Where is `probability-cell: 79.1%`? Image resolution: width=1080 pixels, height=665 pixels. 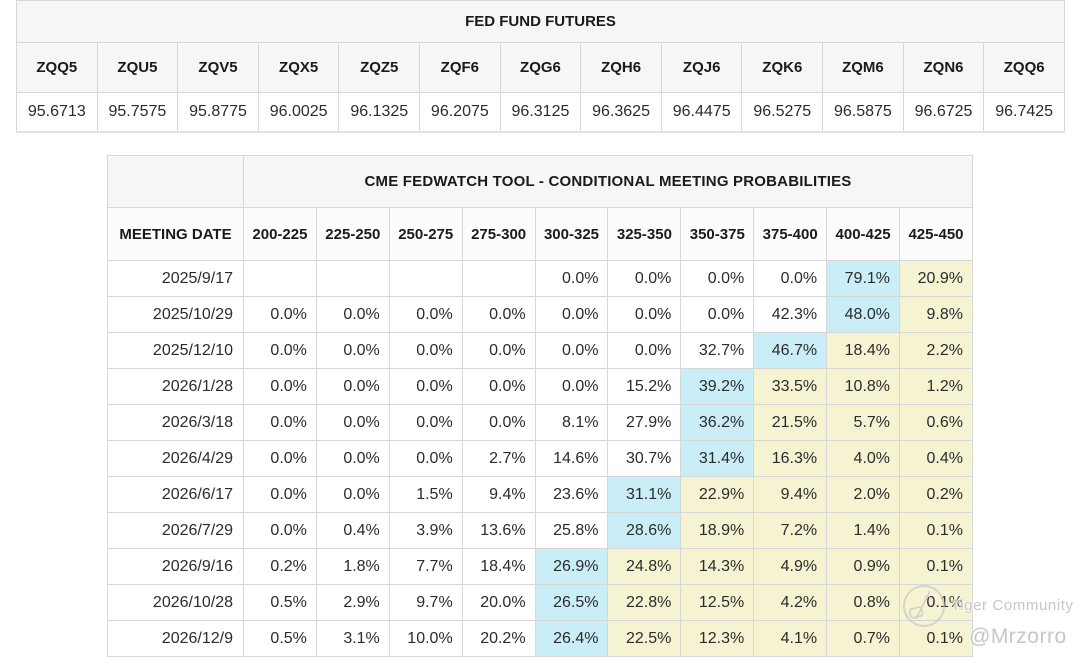
probability-cell: 79.1% is located at coordinates (863, 278).